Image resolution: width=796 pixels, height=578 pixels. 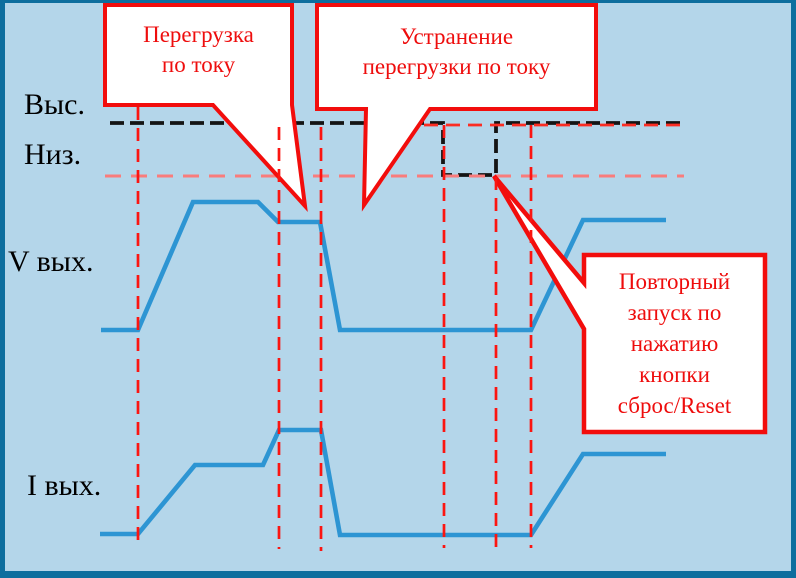 What do you see at coordinates (456, 107) in the screenshot?
I see `removal-callout-balloon` at bounding box center [456, 107].